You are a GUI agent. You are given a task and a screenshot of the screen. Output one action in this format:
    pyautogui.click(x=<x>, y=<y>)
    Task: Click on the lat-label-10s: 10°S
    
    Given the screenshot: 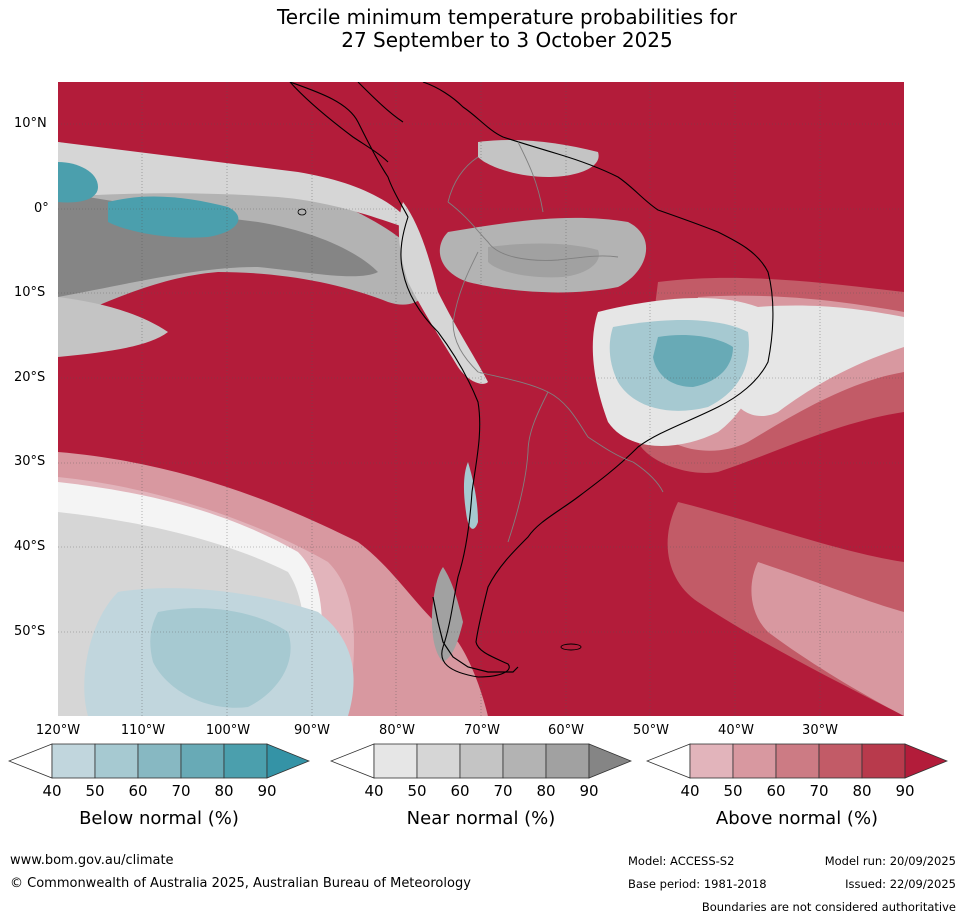 What is the action you would take?
    pyautogui.click(x=30, y=292)
    